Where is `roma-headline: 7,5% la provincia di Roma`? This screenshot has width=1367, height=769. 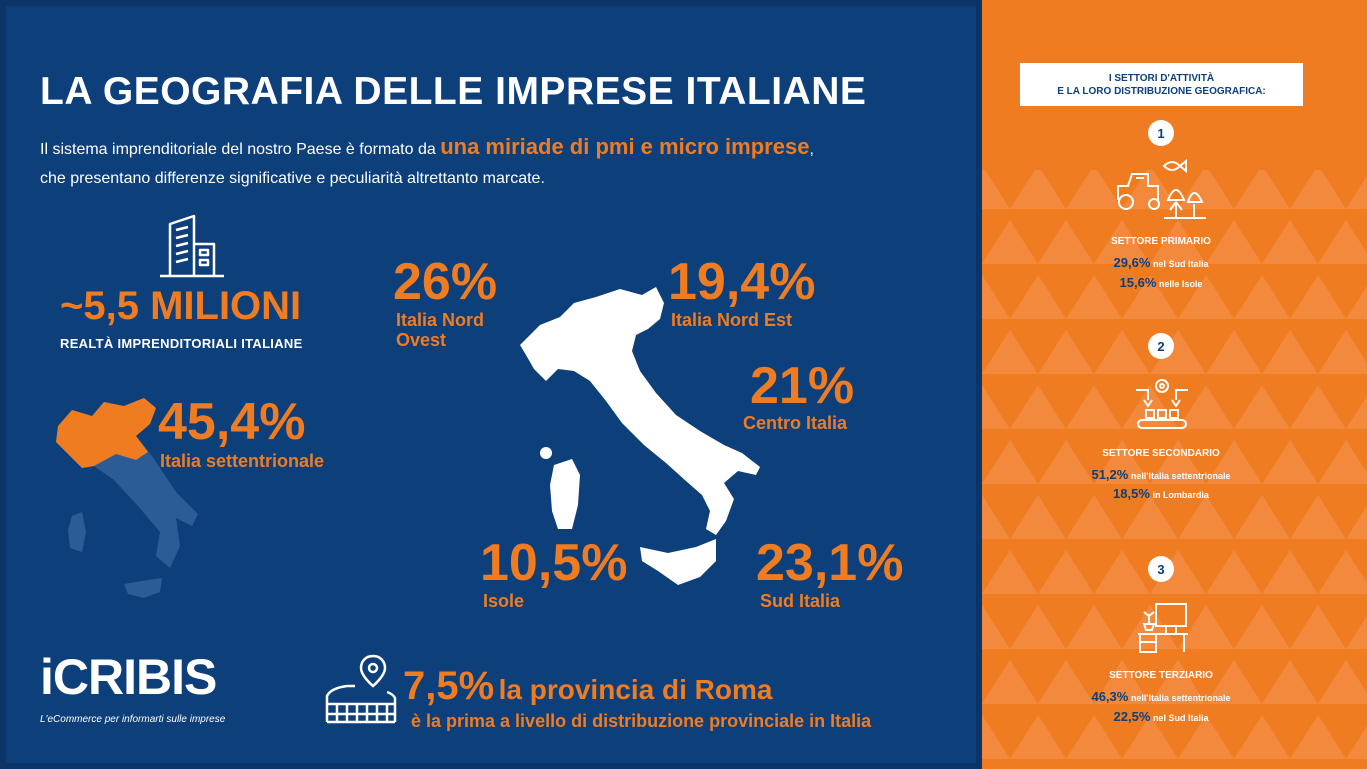
roma-headline: 7,5% la provincia di Roma is located at coordinates (587, 686).